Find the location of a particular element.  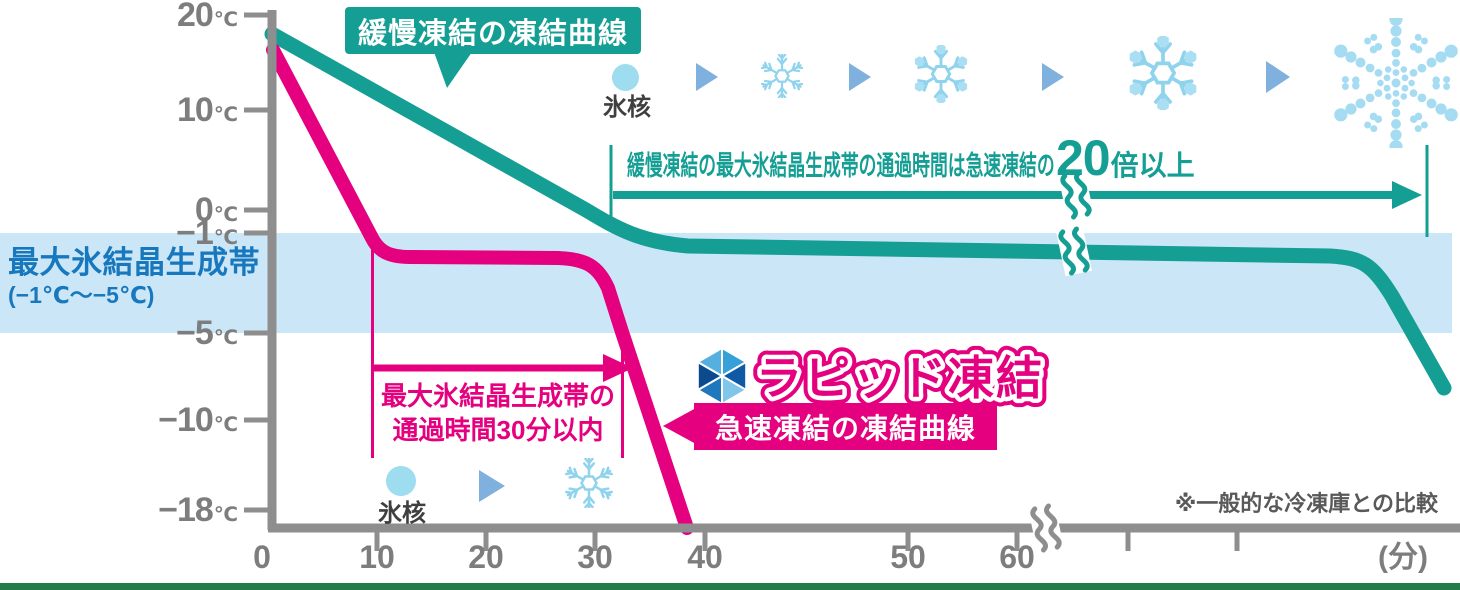

slow-passage-multiplier: 20 is located at coordinates (1083, 158).